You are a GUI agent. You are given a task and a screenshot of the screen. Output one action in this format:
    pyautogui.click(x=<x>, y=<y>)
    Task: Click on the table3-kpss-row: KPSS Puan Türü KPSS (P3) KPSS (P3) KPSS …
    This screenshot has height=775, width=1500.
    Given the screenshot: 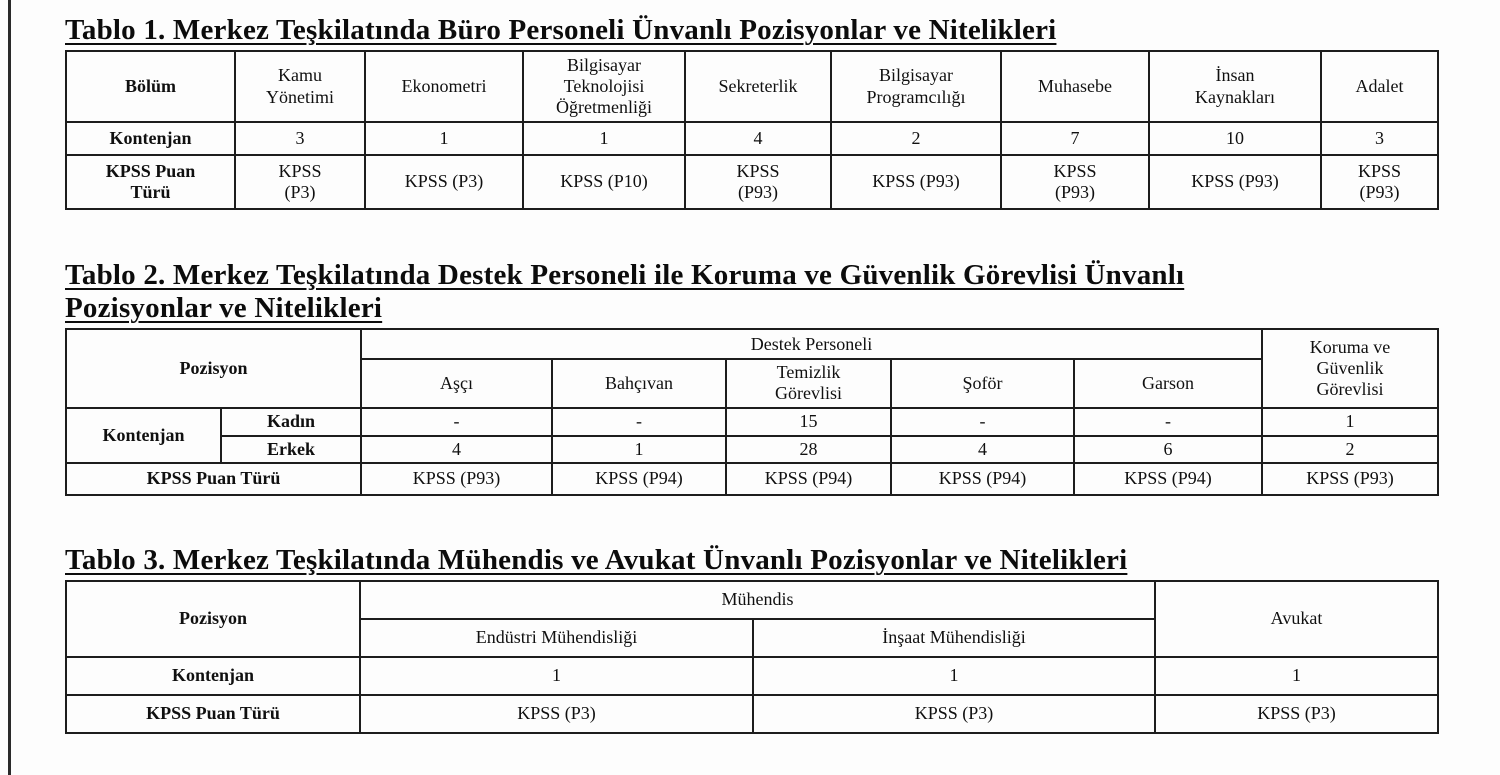 What is the action you would take?
    pyautogui.click(x=752, y=713)
    